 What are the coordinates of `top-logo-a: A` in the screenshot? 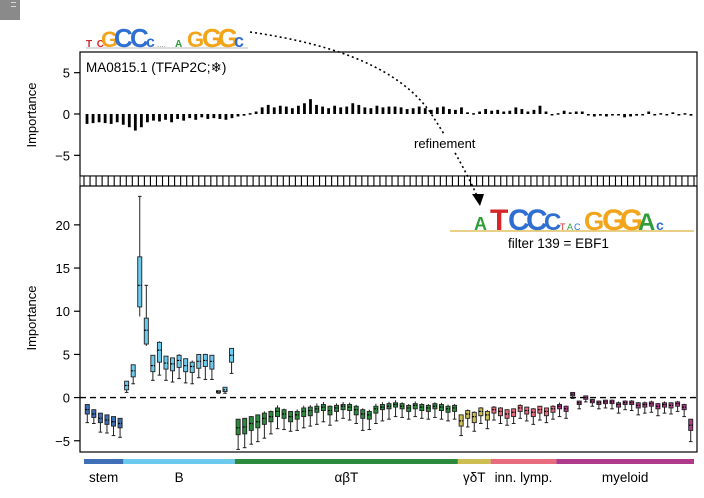 It's located at (178, 44).